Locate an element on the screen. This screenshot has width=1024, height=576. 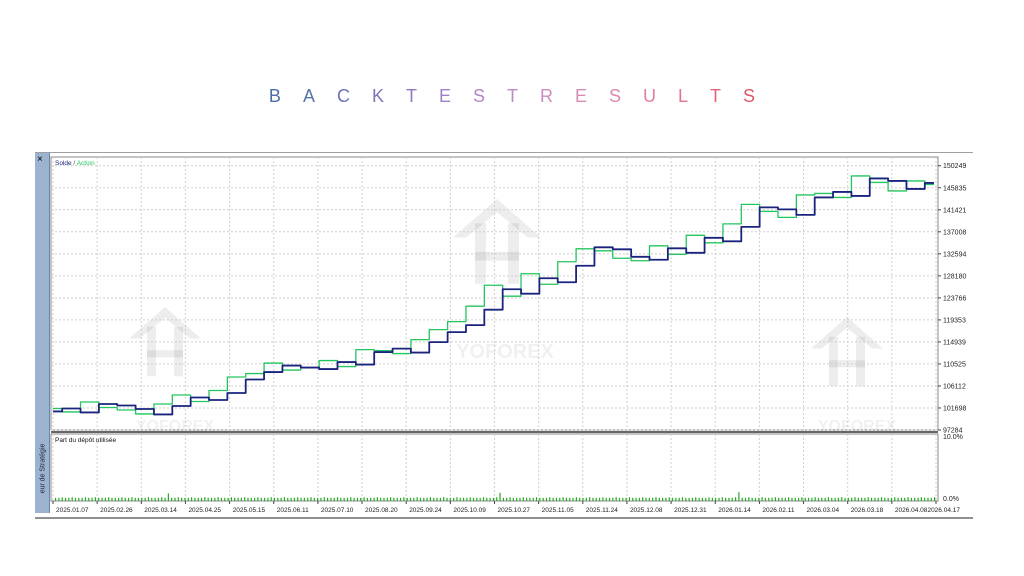
x-tick-label: 2025.12.08 is located at coordinates (646, 510).